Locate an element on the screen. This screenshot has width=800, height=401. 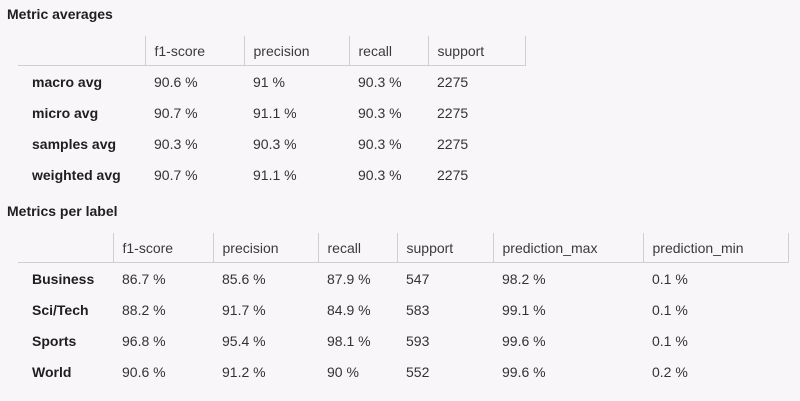
averages-header-row: f1-score precision recall support is located at coordinates (272, 51).